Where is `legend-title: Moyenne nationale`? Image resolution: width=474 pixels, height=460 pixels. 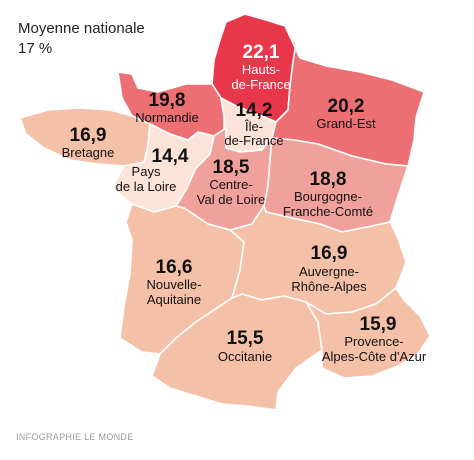 legend-title: Moyenne nationale is located at coordinates (81, 28).